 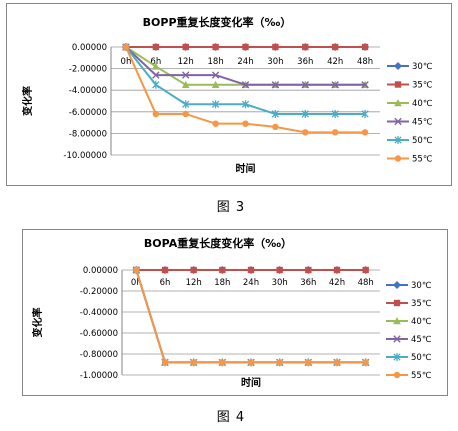 What do you see at coordinates (422, 123) in the screenshot?
I see `legend-label: 45℃` at bounding box center [422, 123].